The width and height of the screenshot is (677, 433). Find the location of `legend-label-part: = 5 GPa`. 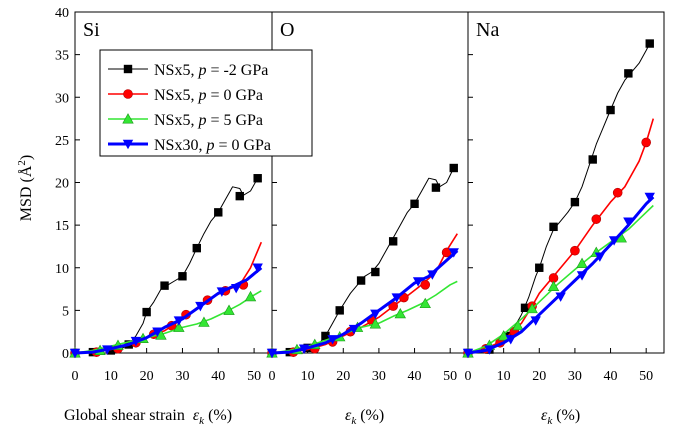

legend-label-part: = 5 GPa is located at coordinates (234, 120).